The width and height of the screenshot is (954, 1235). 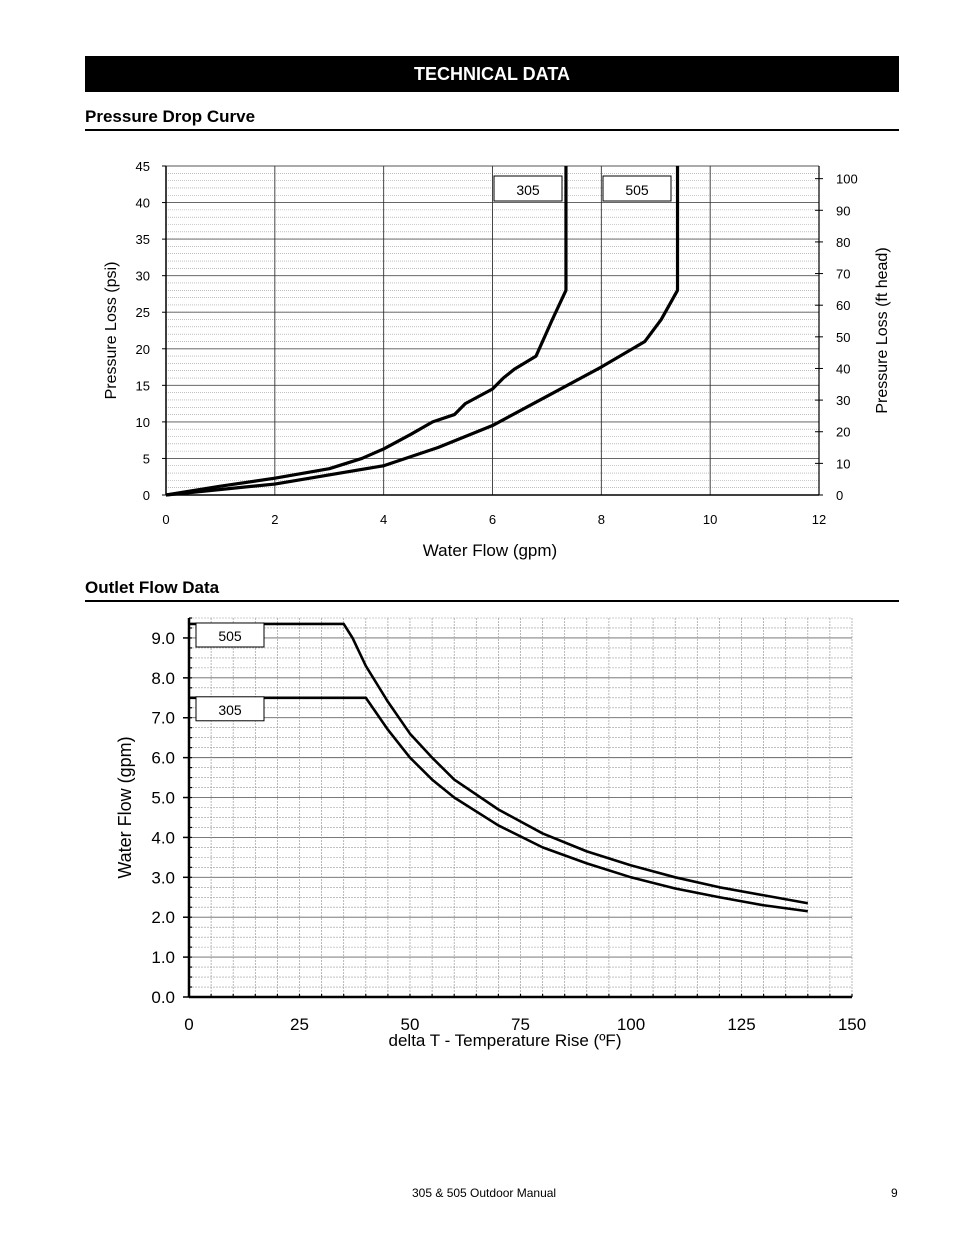 I want to click on chart1-x-tick-label: 8, so click(x=601, y=519).